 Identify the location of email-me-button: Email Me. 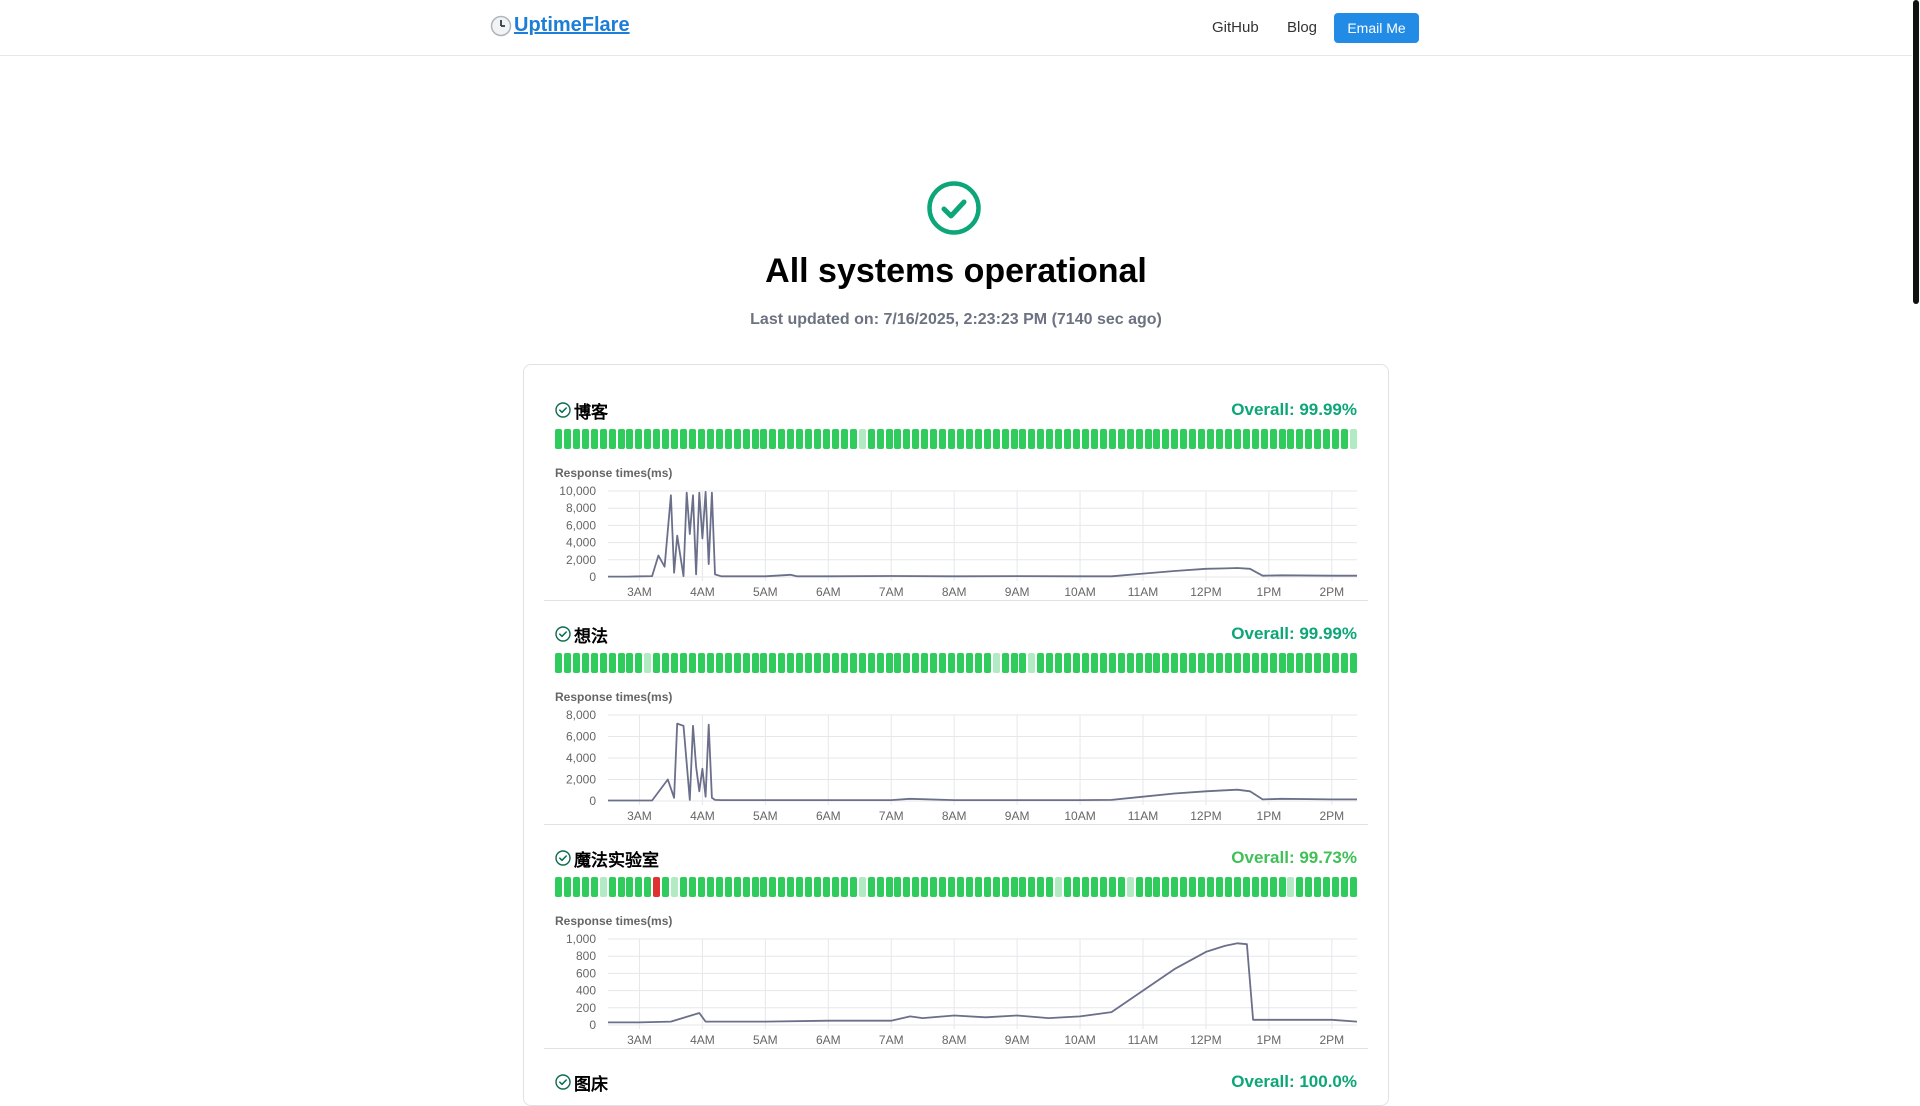
(1376, 28).